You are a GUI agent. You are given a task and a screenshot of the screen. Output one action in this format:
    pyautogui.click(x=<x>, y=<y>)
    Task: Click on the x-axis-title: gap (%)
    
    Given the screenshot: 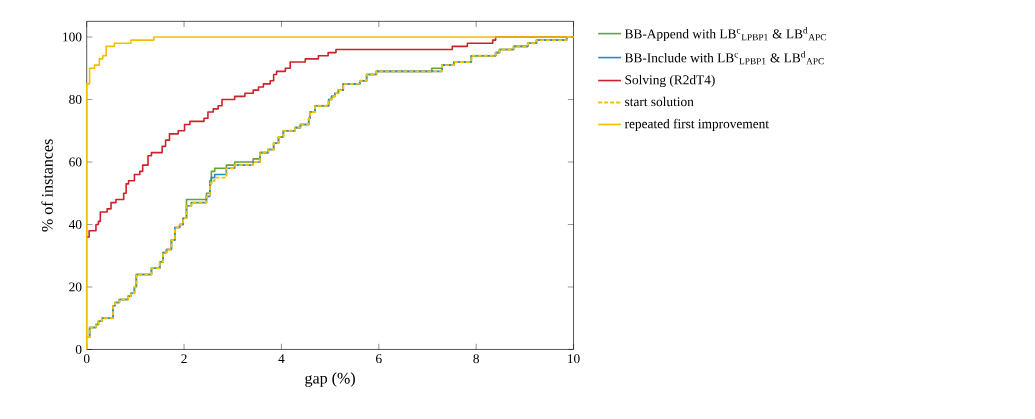 What is the action you would take?
    pyautogui.click(x=330, y=379)
    